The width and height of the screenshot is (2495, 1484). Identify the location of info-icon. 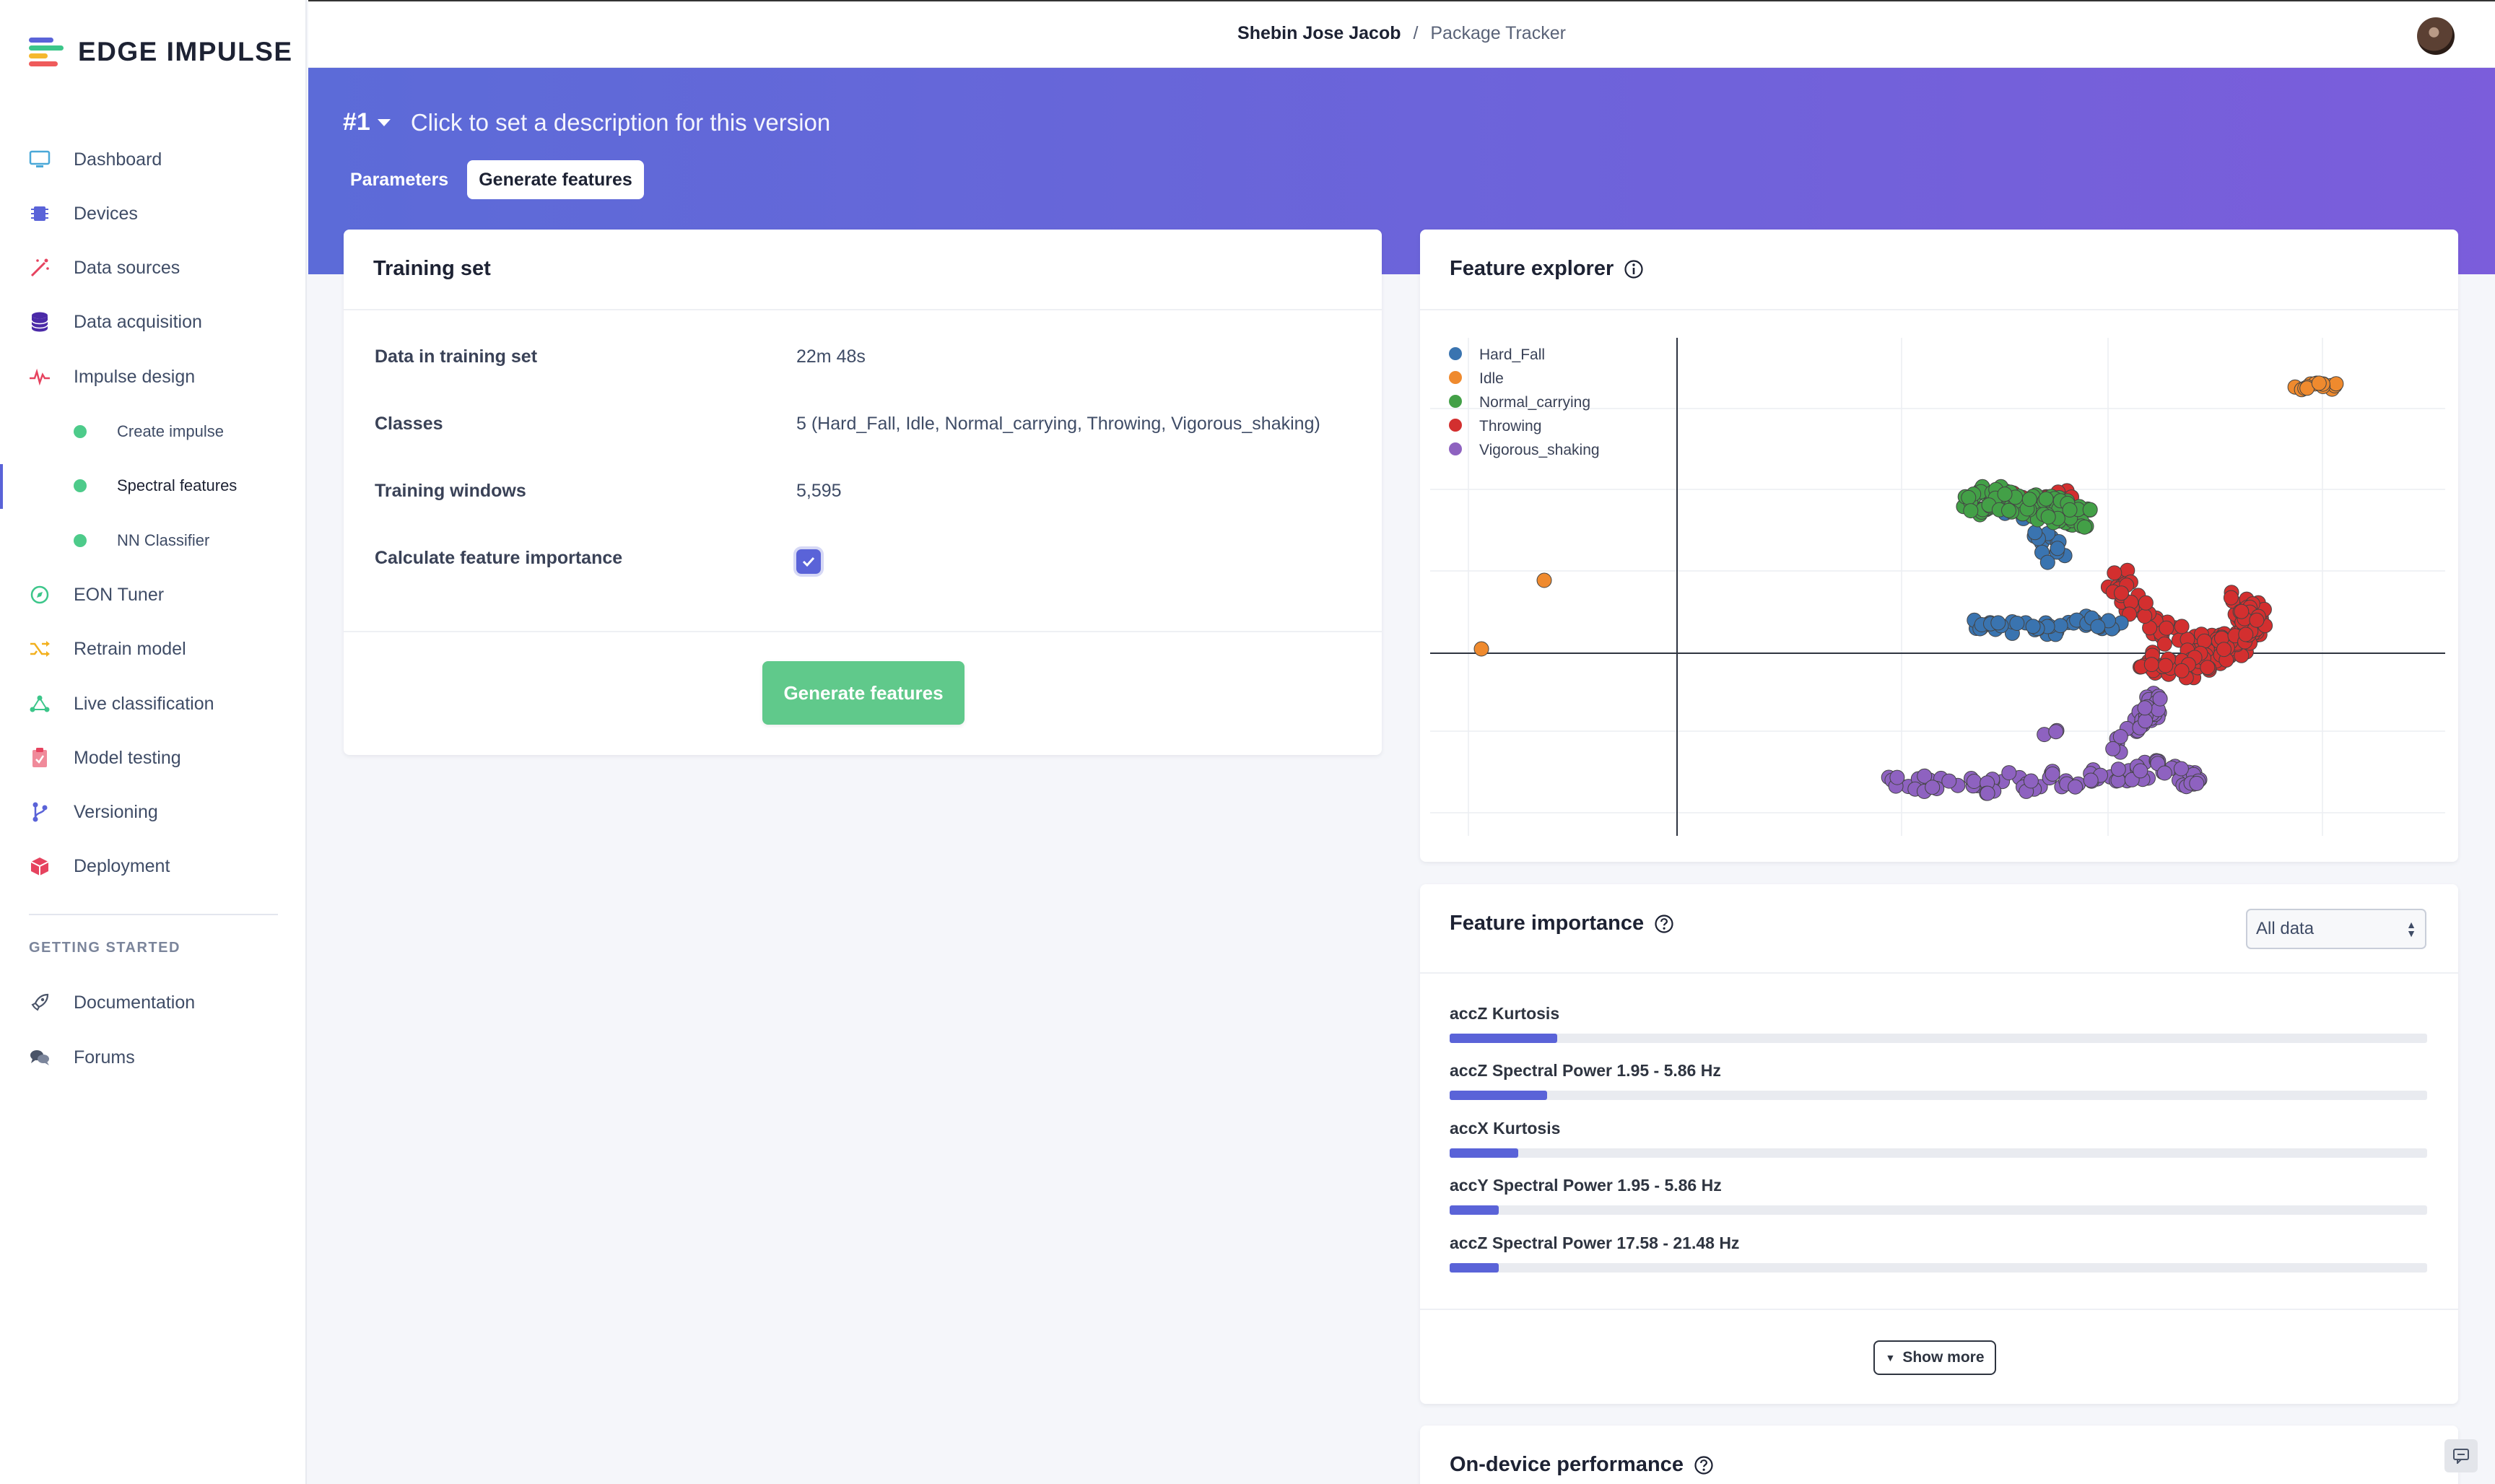
(1634, 269).